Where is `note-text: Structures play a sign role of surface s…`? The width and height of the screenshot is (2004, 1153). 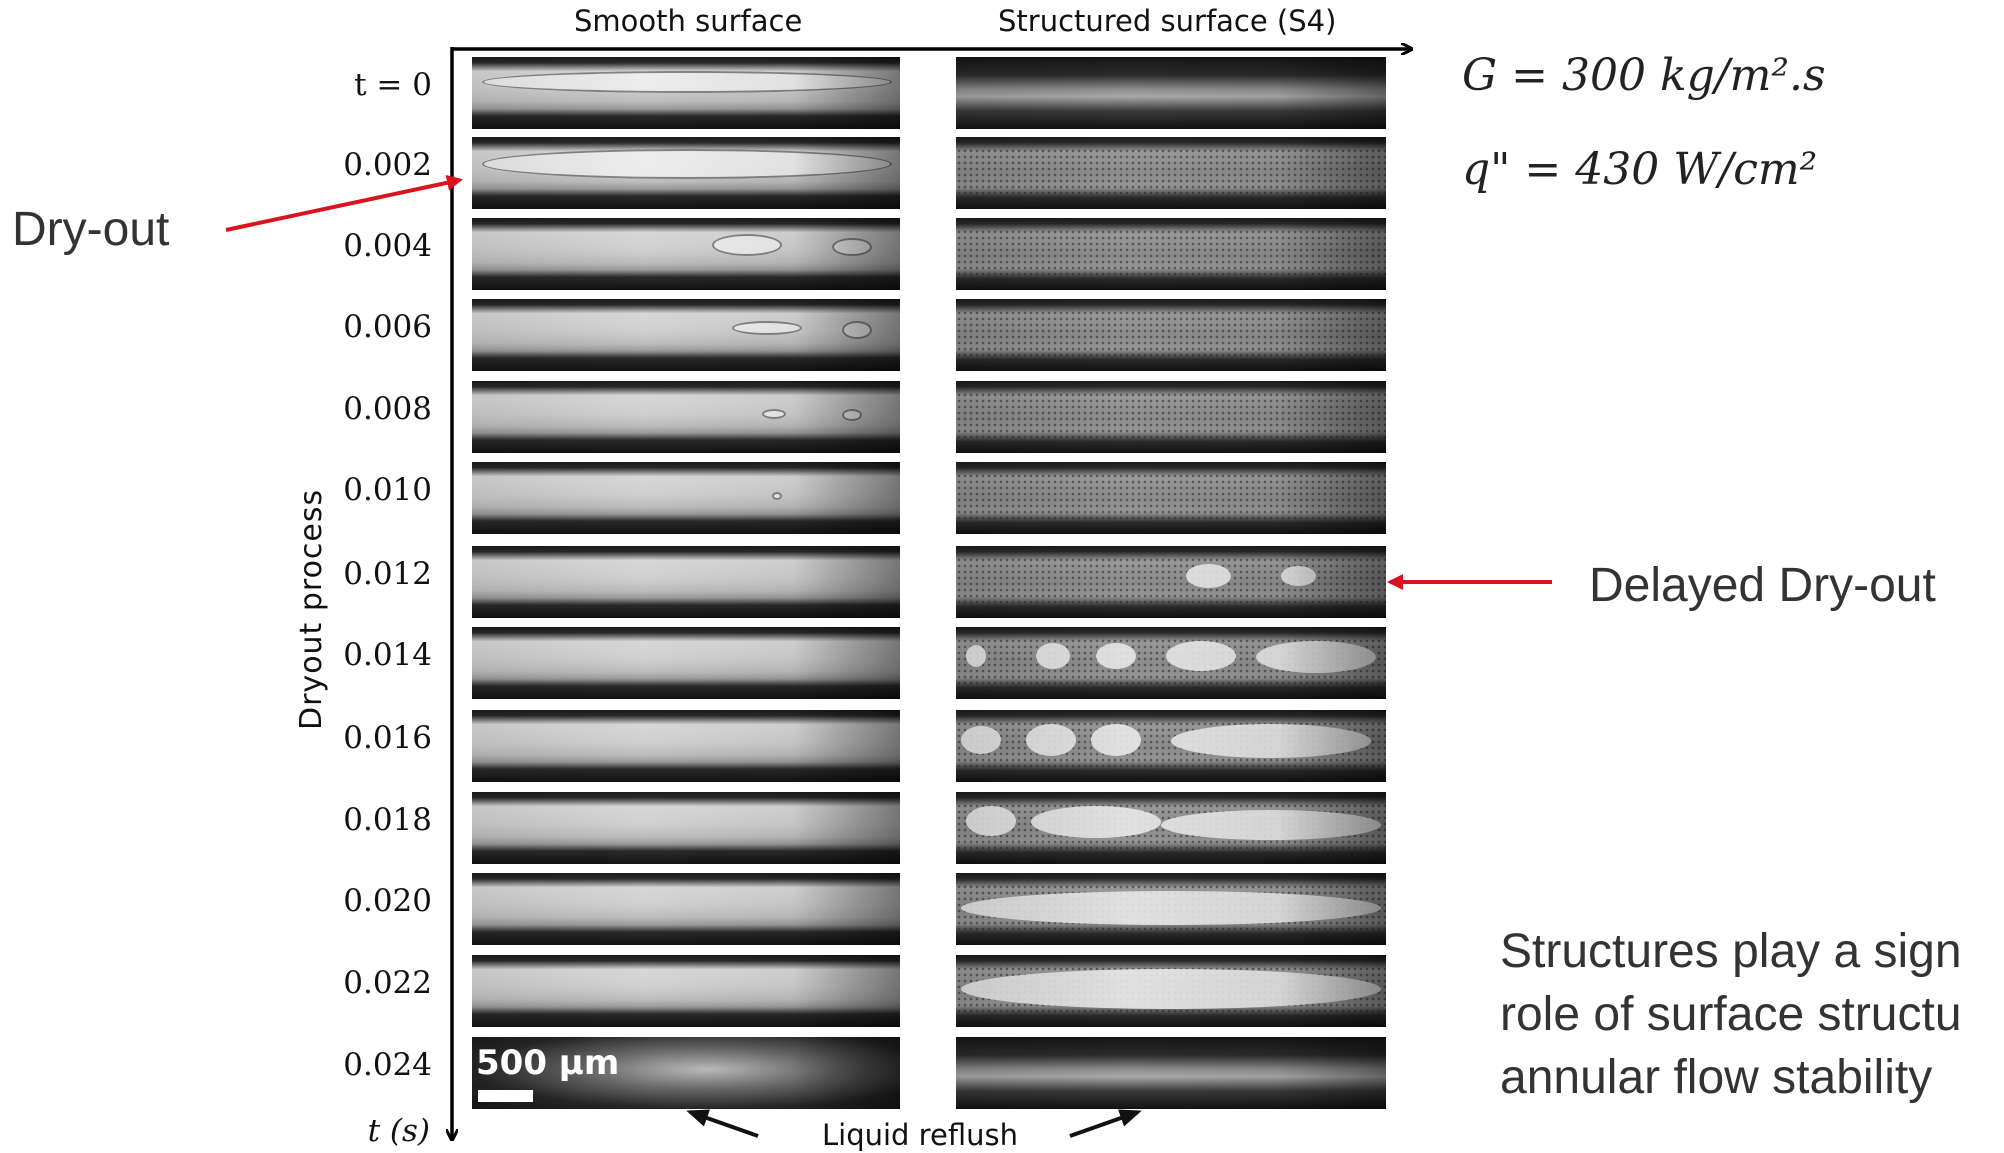
note-text: Structures play a sign role of surface s… is located at coordinates (1731, 1014).